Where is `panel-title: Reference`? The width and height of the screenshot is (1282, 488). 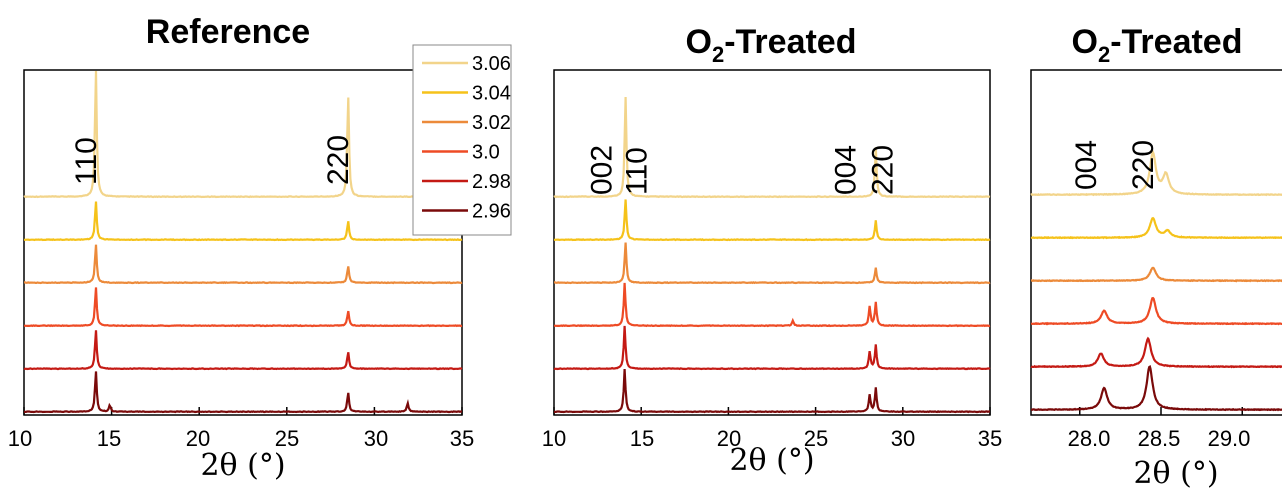 panel-title: Reference is located at coordinates (228, 32).